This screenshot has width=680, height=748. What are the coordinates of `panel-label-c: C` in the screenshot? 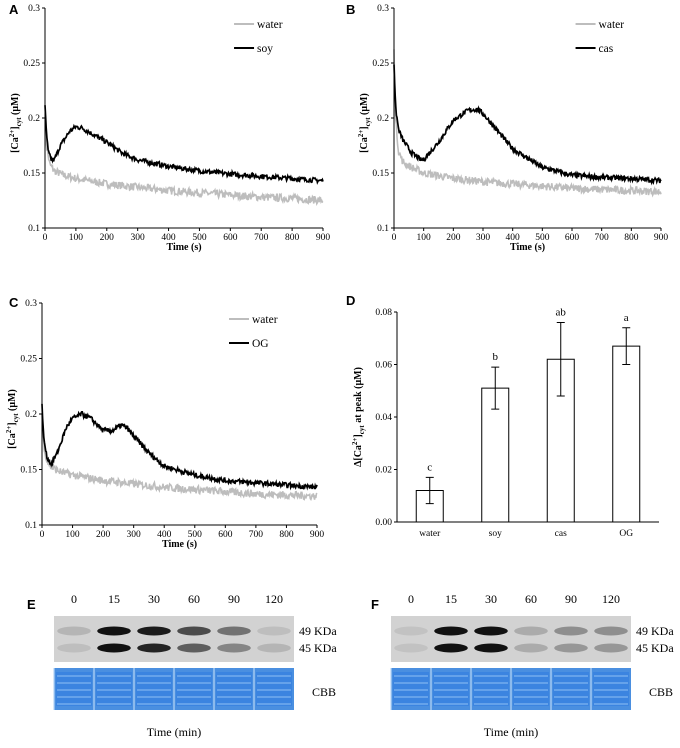 It's located at (14, 302).